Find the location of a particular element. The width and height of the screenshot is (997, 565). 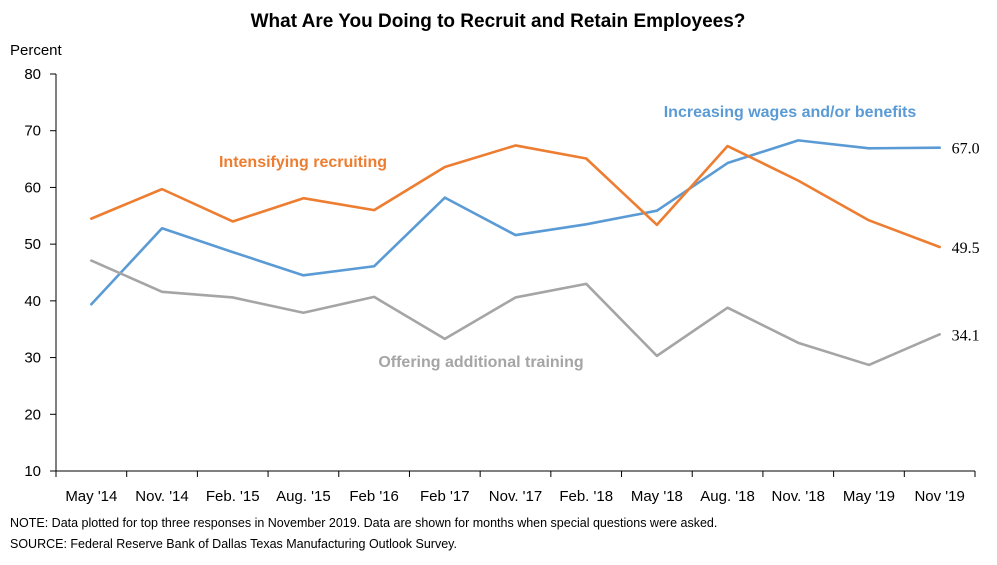

x-tick-label: Feb. '18 is located at coordinates (586, 496).